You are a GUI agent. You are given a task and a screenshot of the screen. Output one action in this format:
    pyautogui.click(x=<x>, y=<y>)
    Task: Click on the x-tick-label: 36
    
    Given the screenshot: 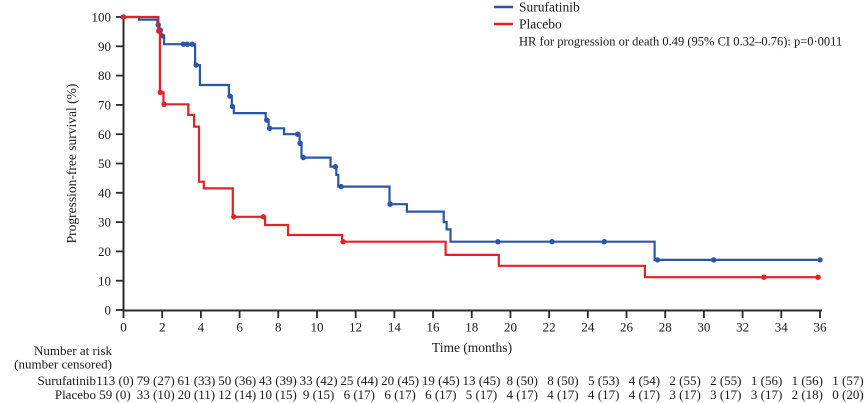 What is the action you would take?
    pyautogui.click(x=821, y=327)
    